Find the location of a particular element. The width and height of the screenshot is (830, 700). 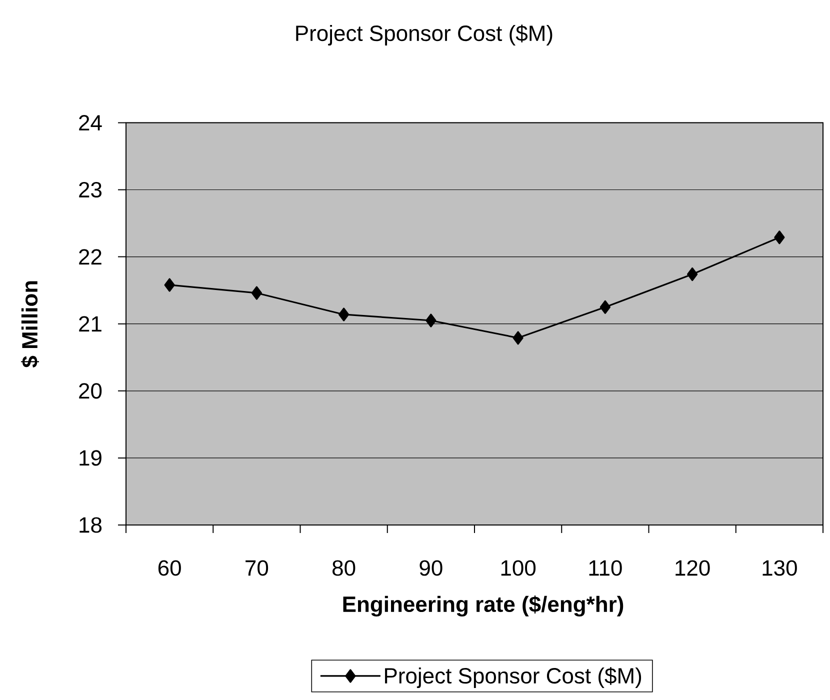

x-axis-title: Engineering rate ($/eng*hr) is located at coordinates (483, 605).